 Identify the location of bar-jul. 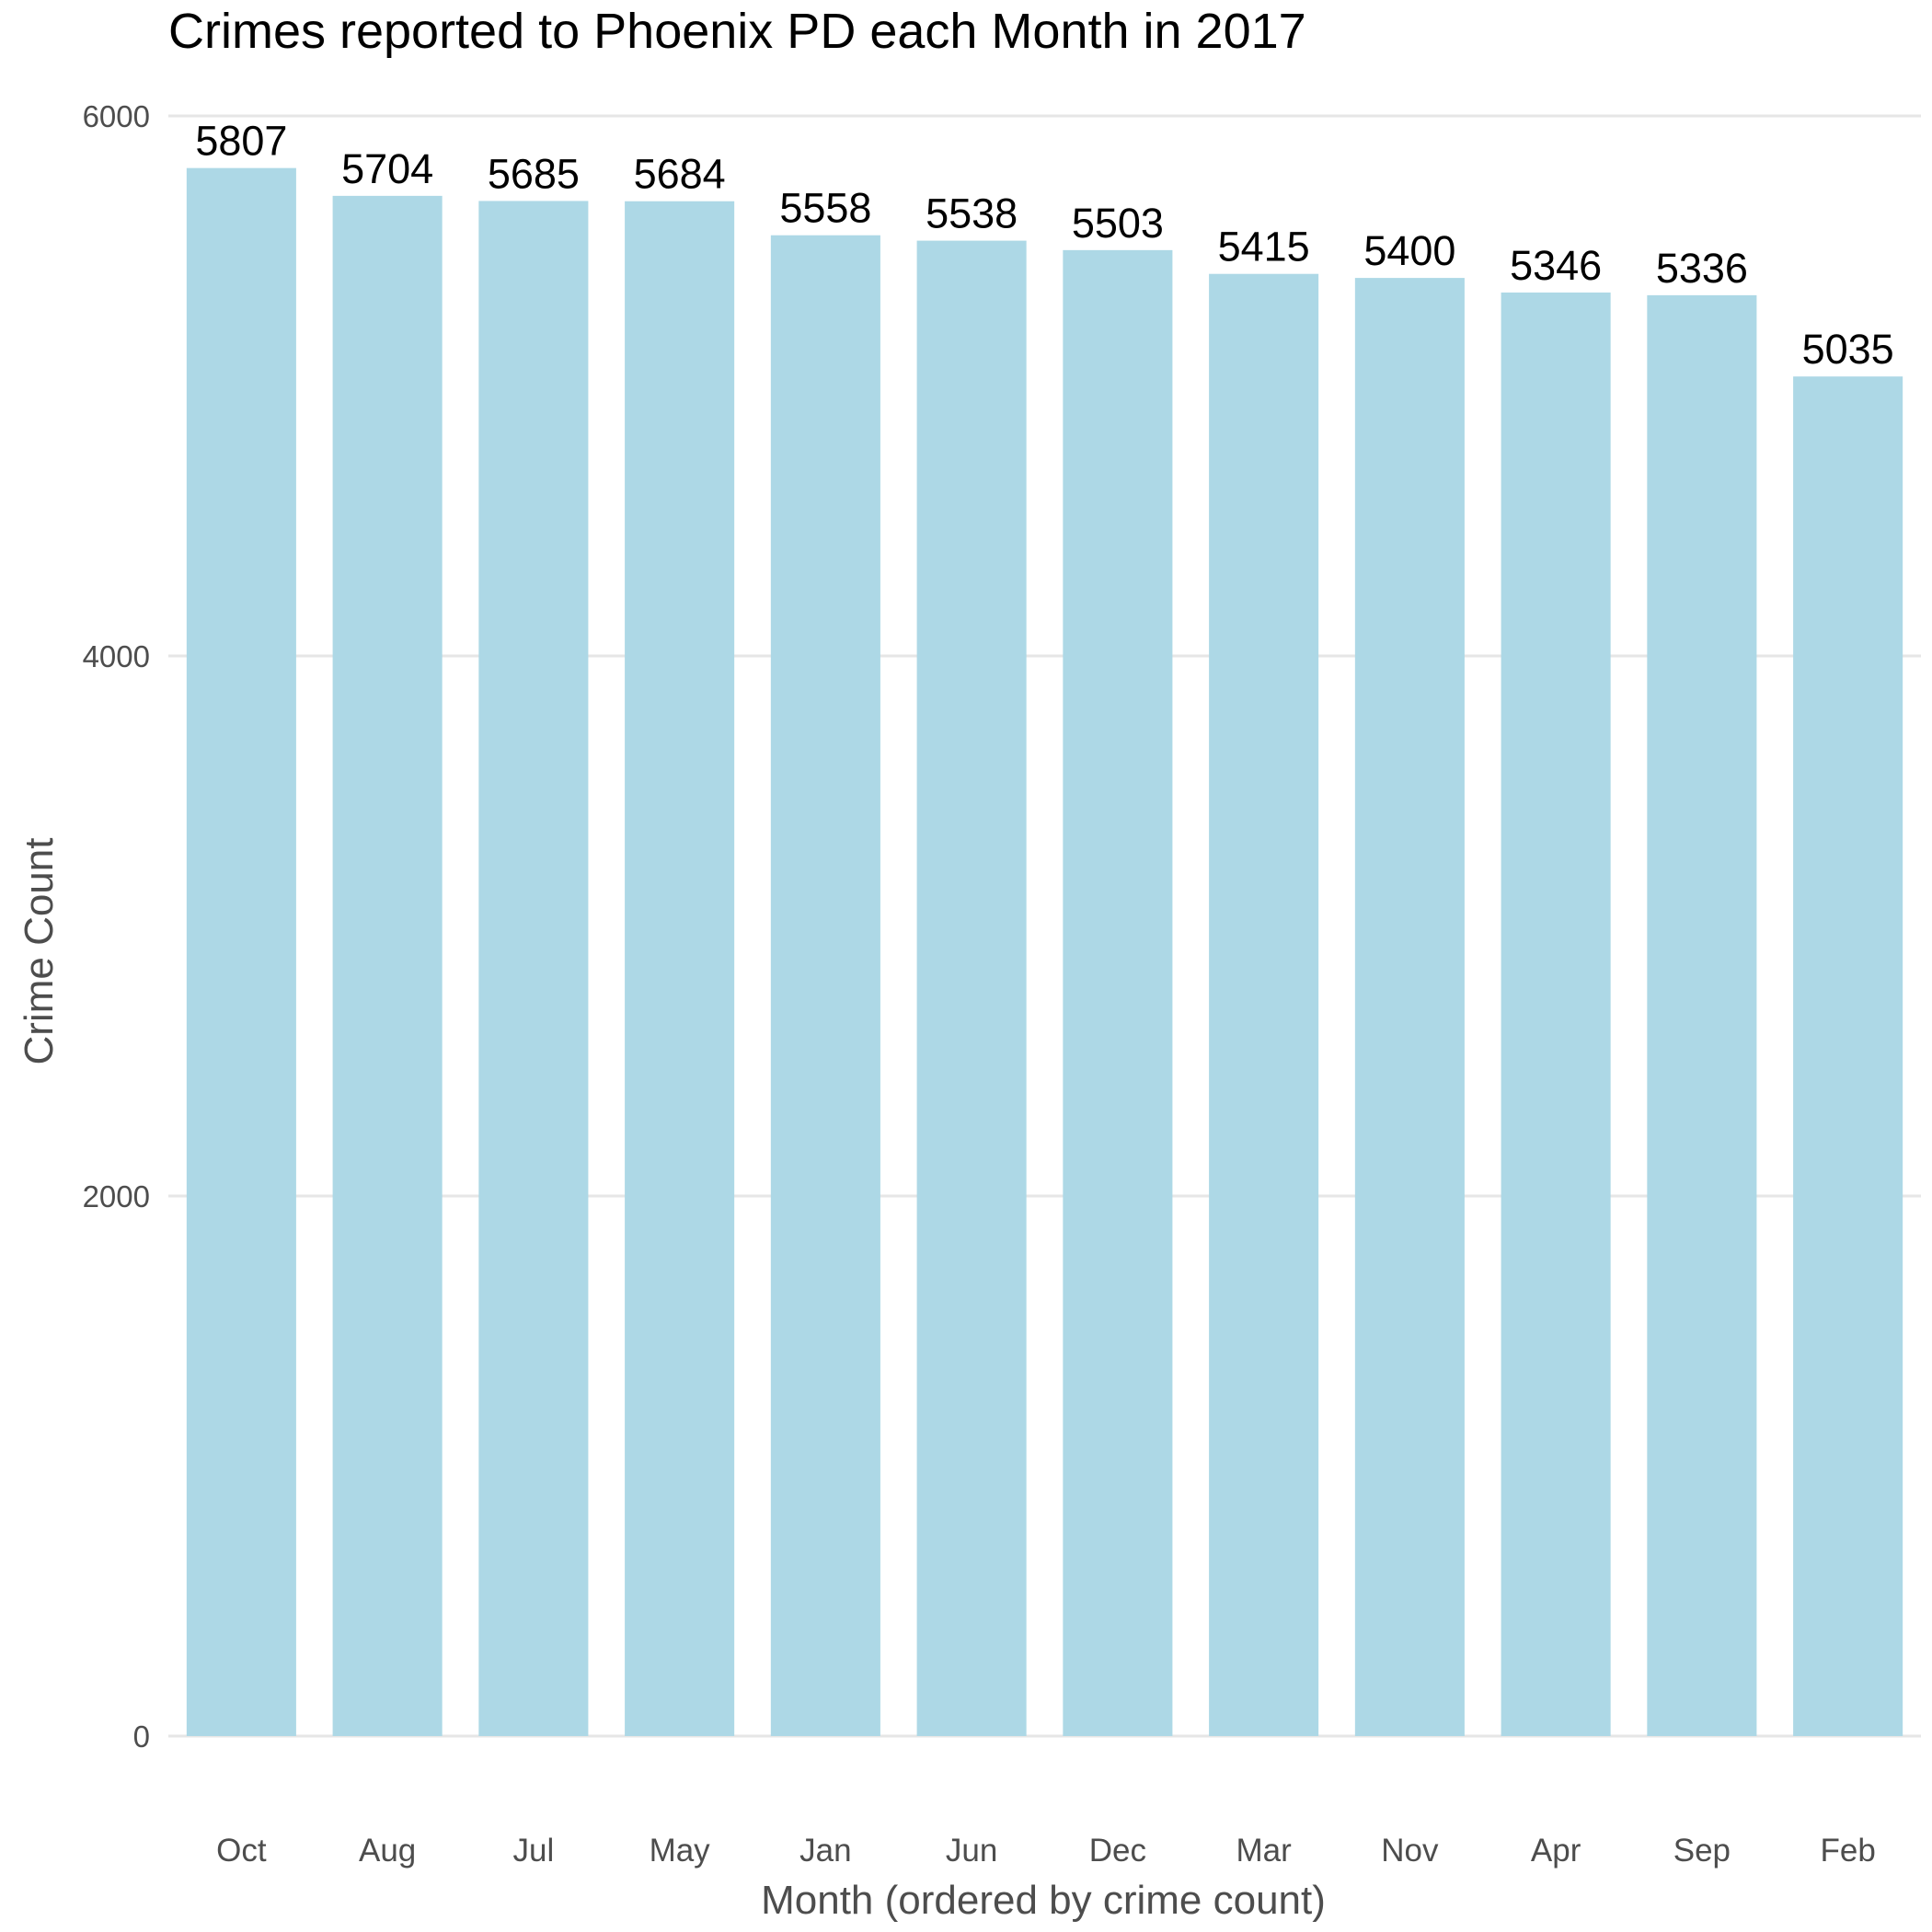
(533, 968).